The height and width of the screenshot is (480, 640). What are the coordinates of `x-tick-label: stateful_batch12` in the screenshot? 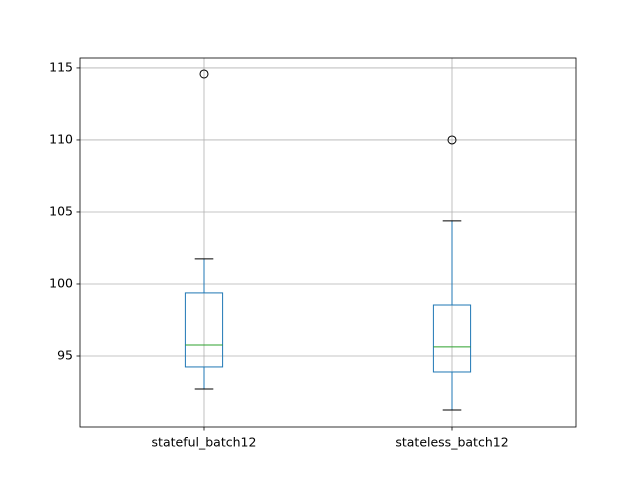 It's located at (204, 442).